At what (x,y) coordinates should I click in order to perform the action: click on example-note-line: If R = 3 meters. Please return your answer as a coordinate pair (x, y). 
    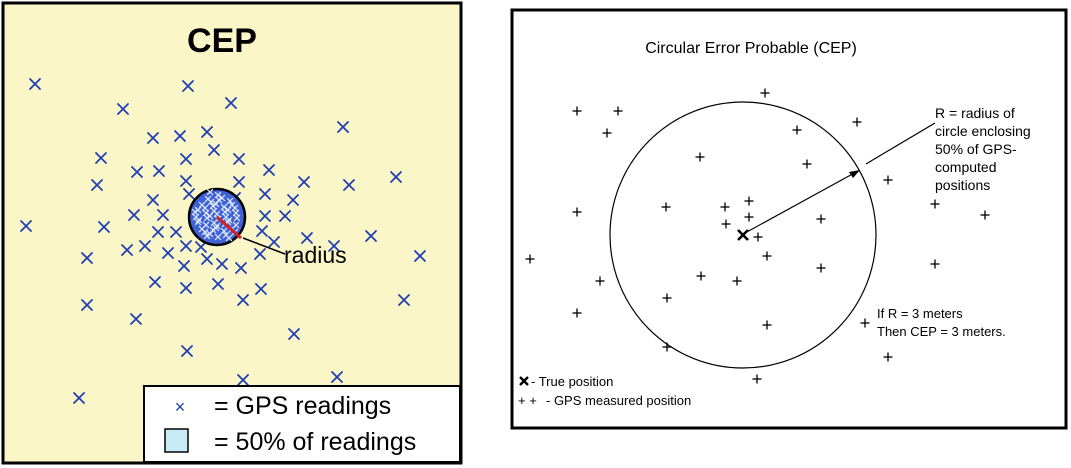
    Looking at the image, I should click on (920, 313).